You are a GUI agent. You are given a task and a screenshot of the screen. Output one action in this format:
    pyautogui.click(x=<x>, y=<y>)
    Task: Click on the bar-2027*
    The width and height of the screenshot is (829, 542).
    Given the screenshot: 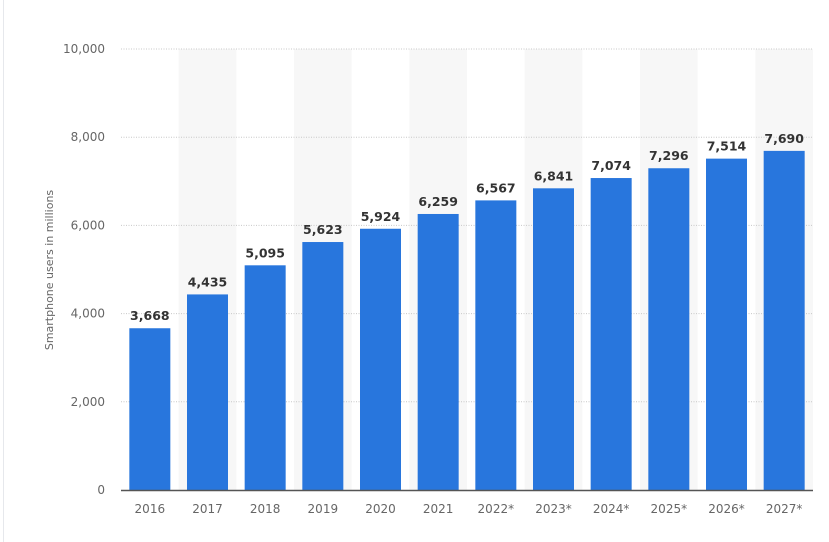 What is the action you would take?
    pyautogui.click(x=784, y=320)
    